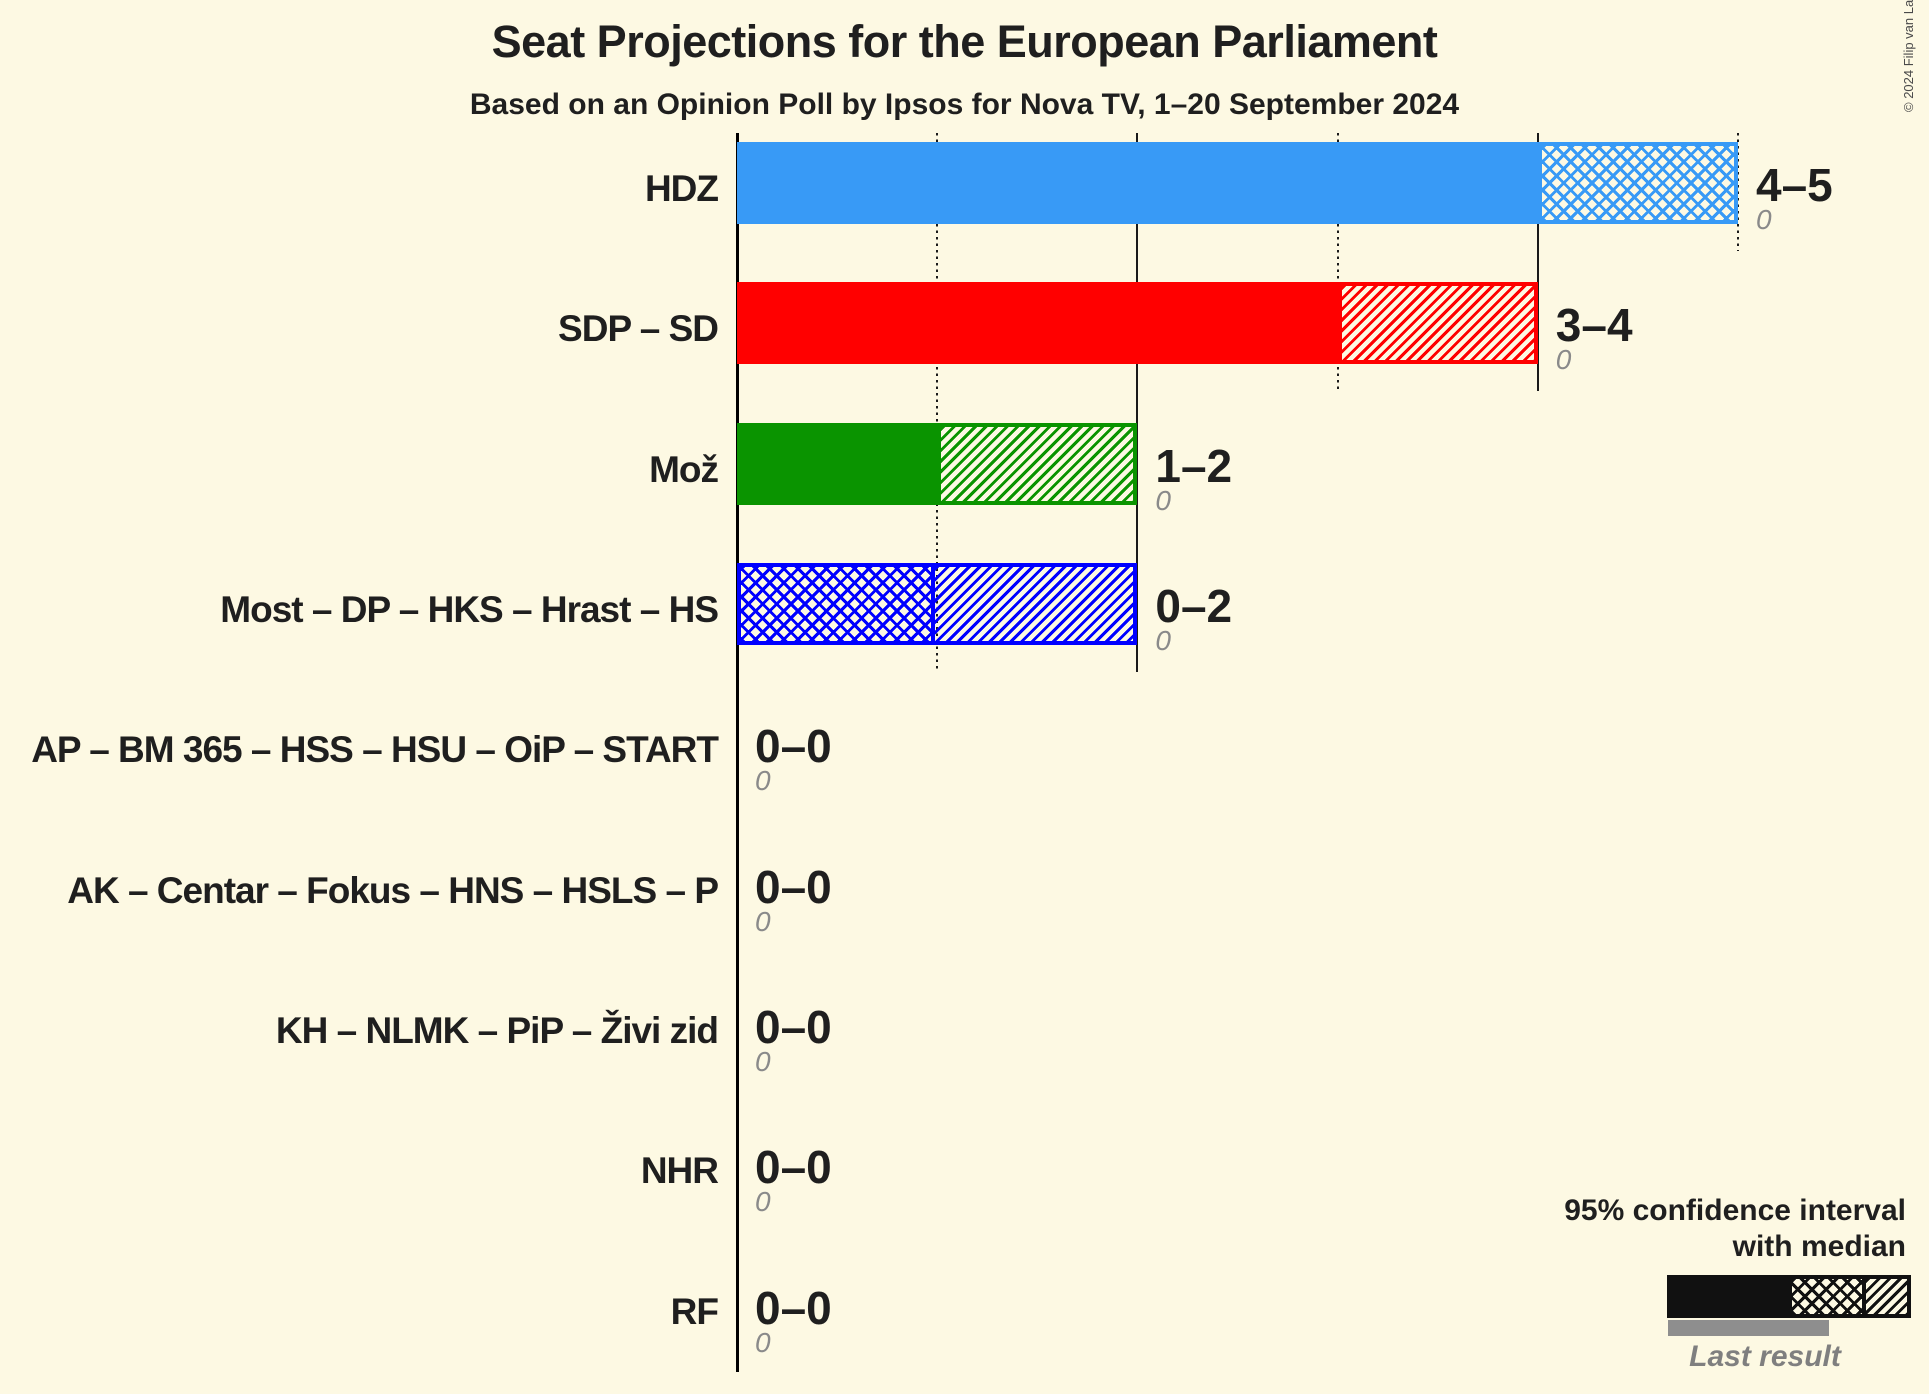 This screenshot has height=1394, width=1929. What do you see at coordinates (1748, 1328) in the screenshot?
I see `legend-last-result-bar` at bounding box center [1748, 1328].